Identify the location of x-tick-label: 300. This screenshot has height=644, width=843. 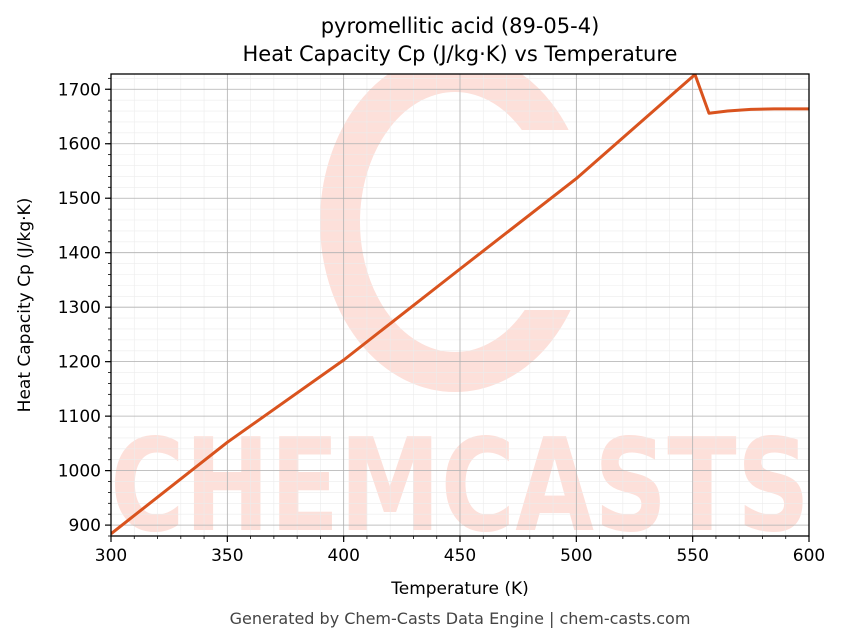
(111, 556).